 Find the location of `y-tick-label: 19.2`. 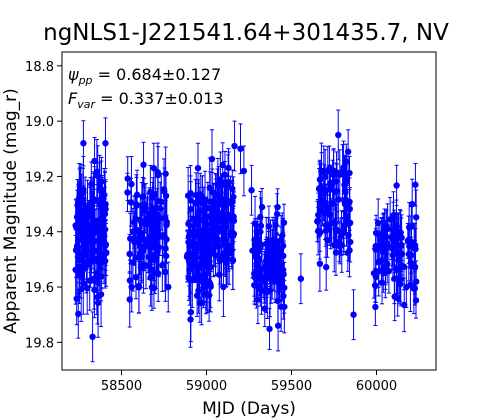

y-tick-label: 19.2 is located at coordinates (39, 177).